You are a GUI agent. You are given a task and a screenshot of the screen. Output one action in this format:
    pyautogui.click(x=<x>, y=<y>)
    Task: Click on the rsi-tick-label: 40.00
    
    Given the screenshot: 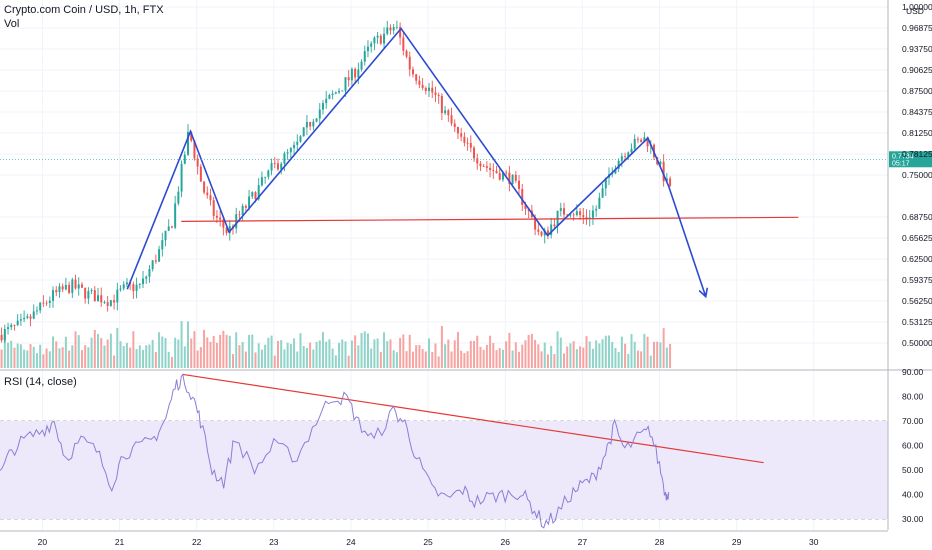 What is the action you would take?
    pyautogui.click(x=913, y=494)
    